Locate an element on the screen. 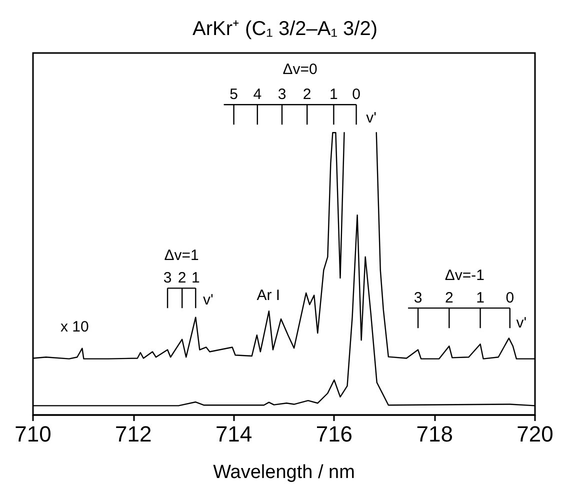  text: 2 is located at coordinates (307, 95).